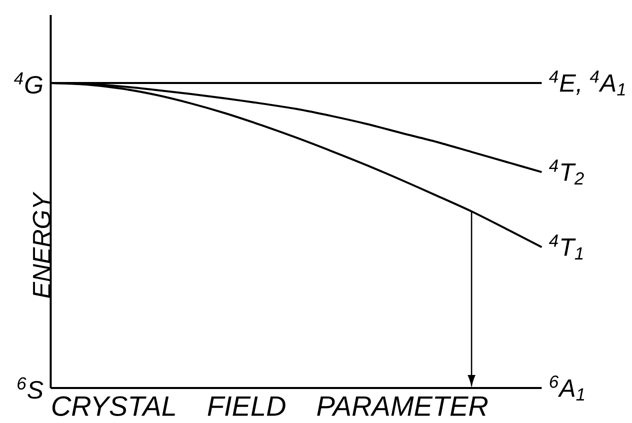 The image size is (632, 423). Describe the element at coordinates (587, 83) in the screenshot. I see `series-label: $^{4}$E, $^{4}$A$_{1}$` at that location.